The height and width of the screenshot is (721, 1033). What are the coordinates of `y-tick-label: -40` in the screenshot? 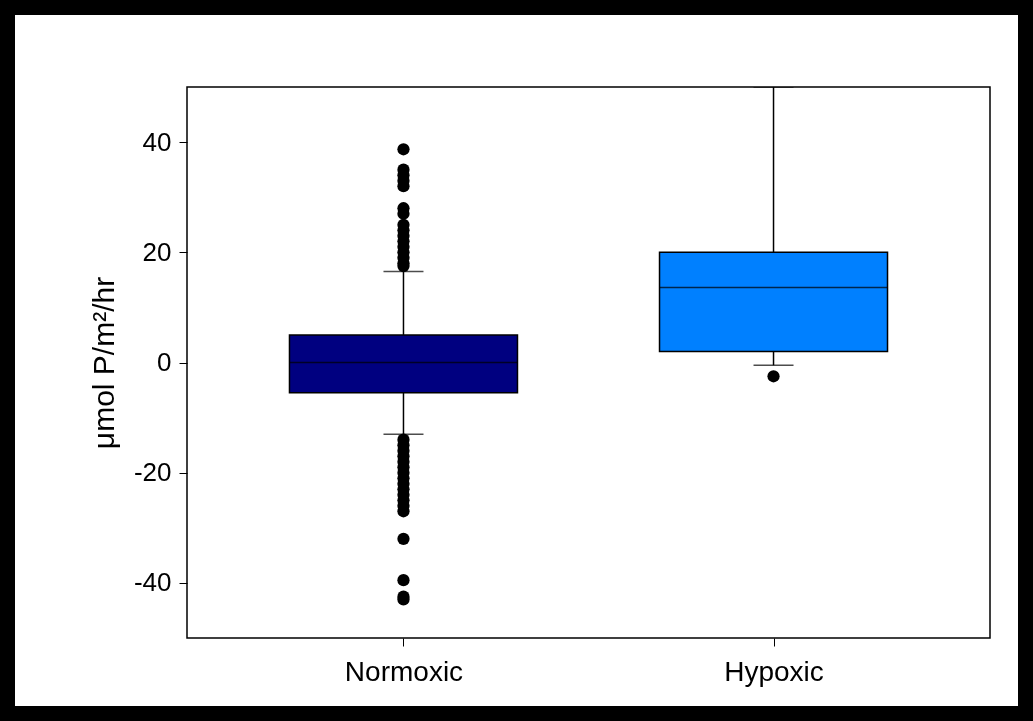 It's located at (152, 582).